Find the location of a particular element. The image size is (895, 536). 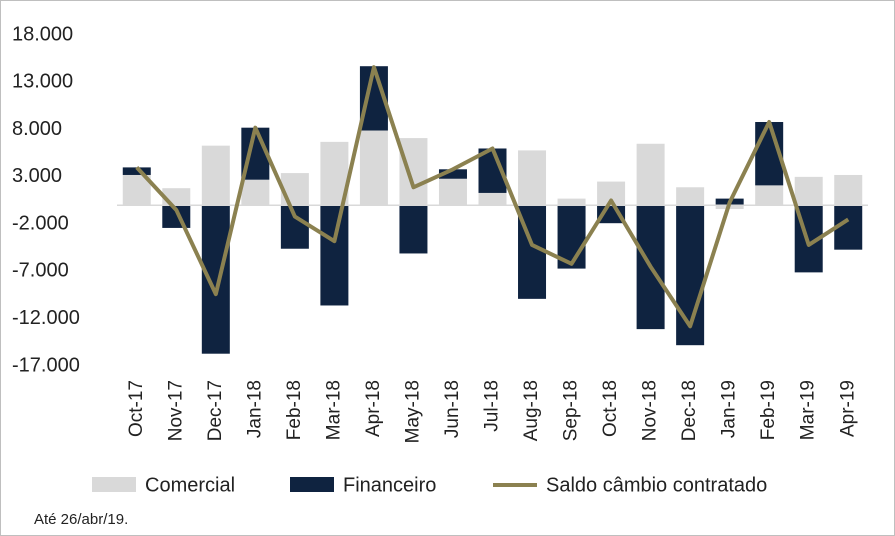

x-tick-label: May-18 is located at coordinates (412, 411).